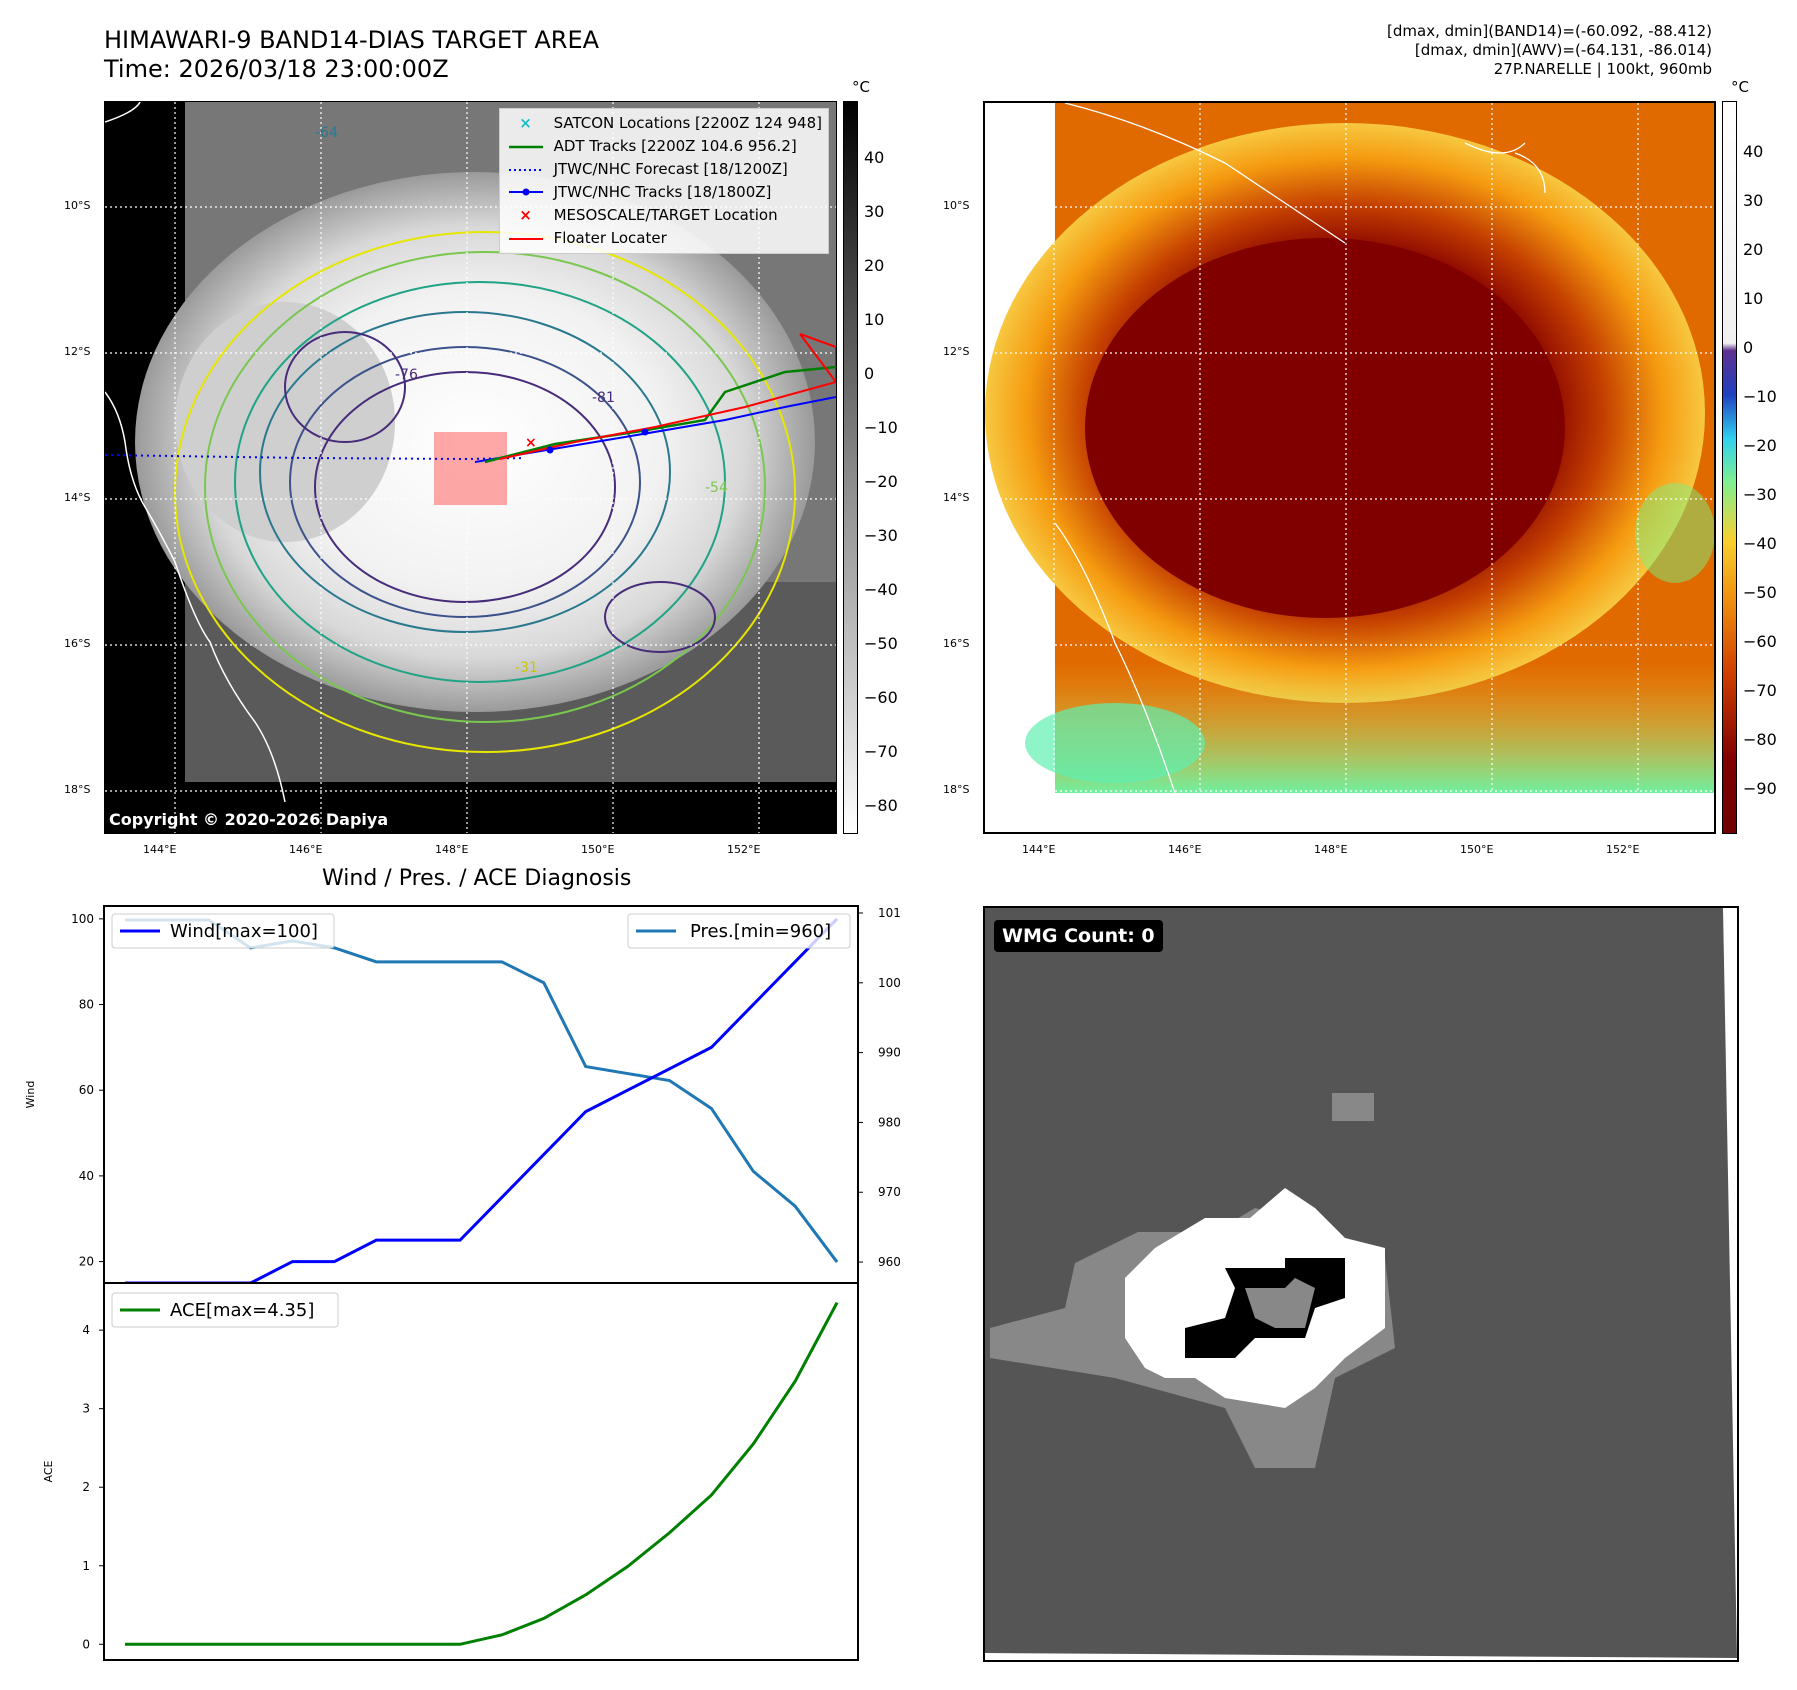 The image size is (1797, 1690). I want to click on ir-cb-m10: −10, so click(881, 427).